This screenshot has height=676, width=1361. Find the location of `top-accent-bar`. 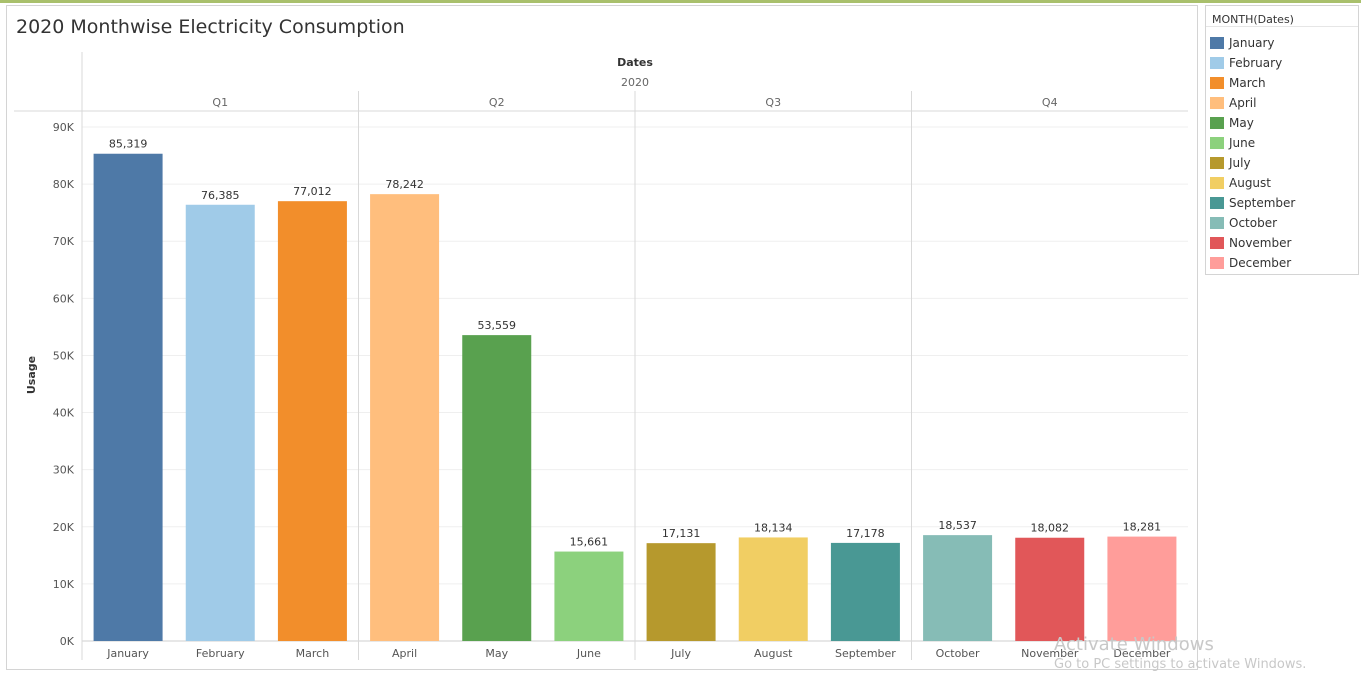

top-accent-bar is located at coordinates (680, 1).